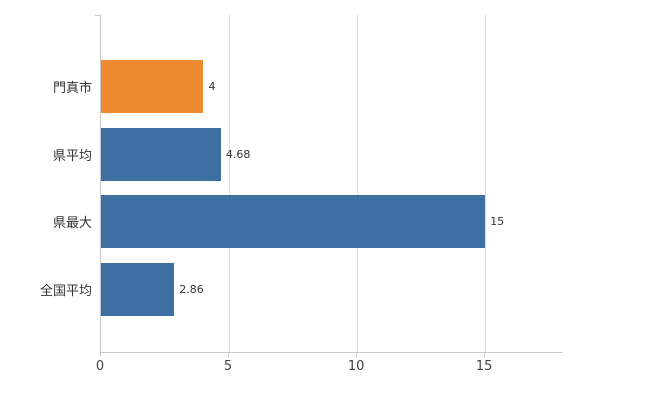 The image size is (650, 400). Describe the element at coordinates (72, 156) in the screenshot. I see `category-label: 県平均` at that location.